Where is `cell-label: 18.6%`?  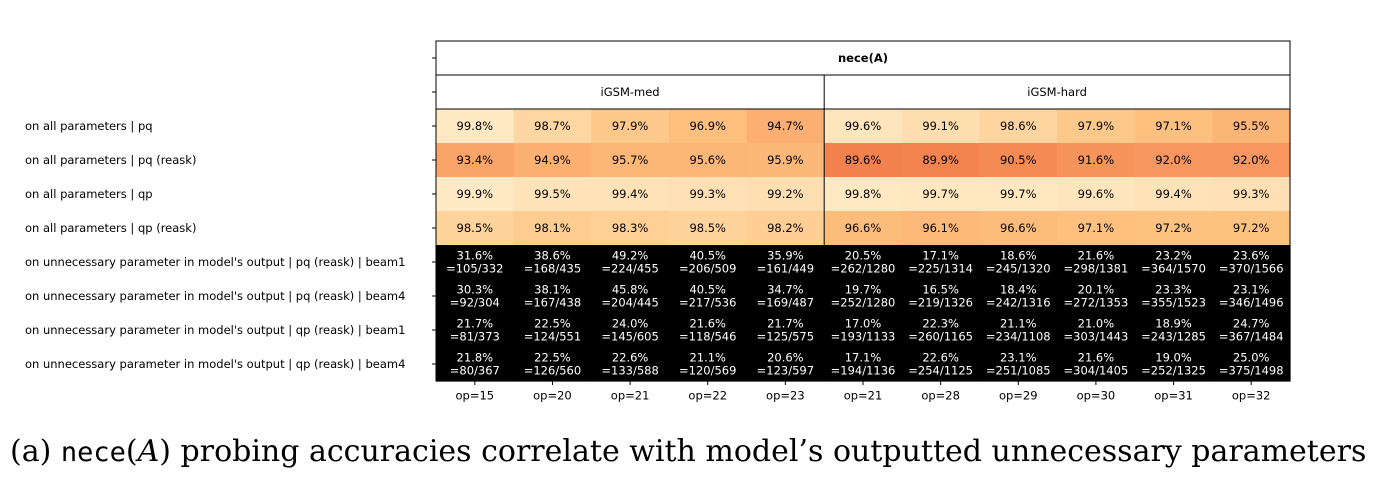 cell-label: 18.6% is located at coordinates (1018, 256).